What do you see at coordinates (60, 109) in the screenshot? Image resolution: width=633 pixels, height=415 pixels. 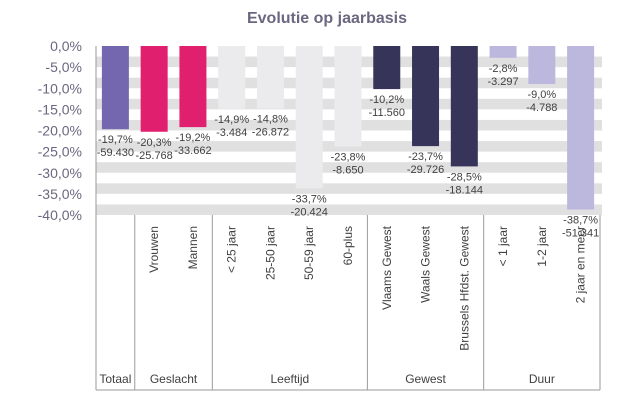 I see `y-tick-label: -15,0%` at bounding box center [60, 109].